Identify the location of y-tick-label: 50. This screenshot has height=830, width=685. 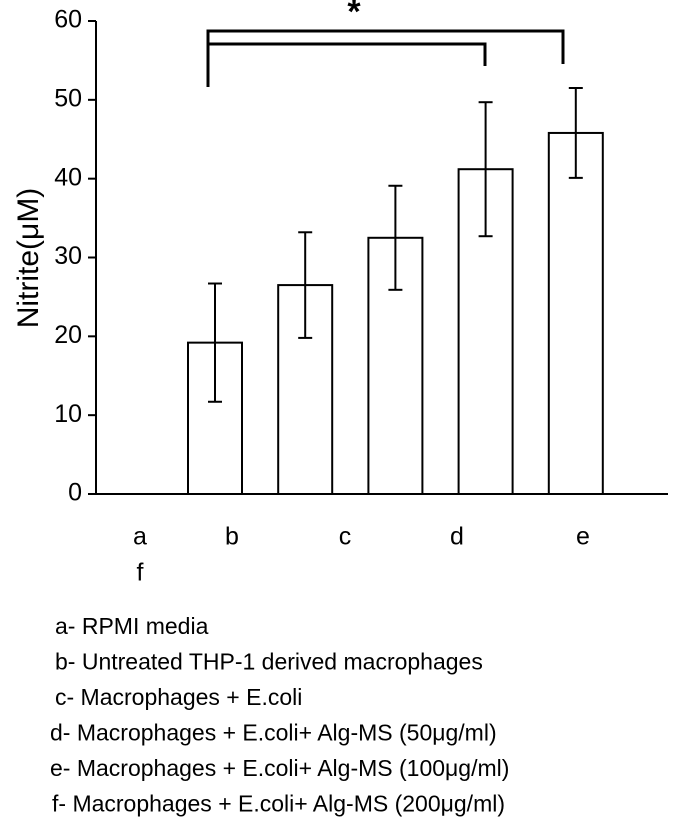
(68, 98).